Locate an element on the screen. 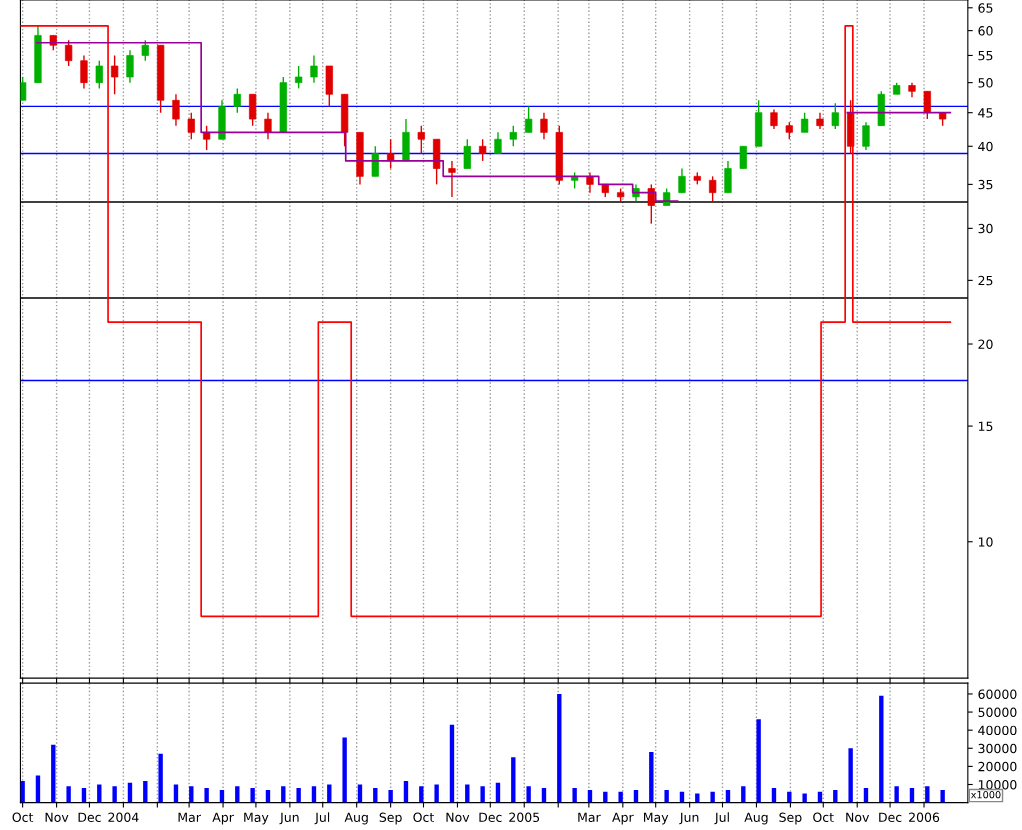 Image resolution: width=1022 pixels, height=830 pixels. text: x1000 is located at coordinates (985, 794).